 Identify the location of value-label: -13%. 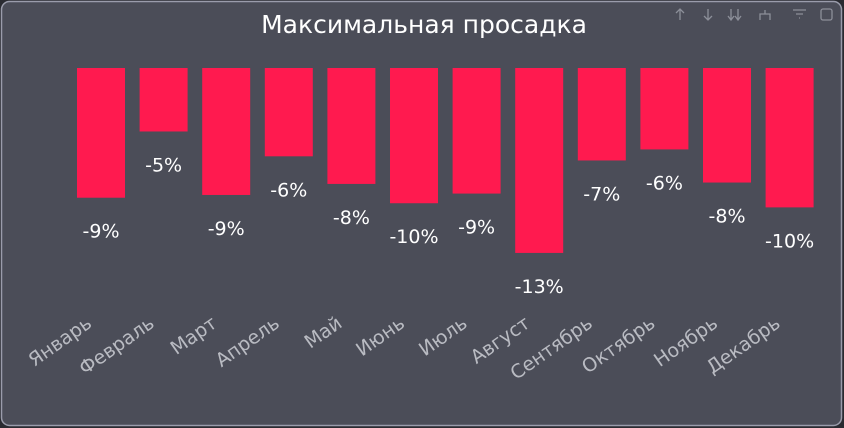
(539, 287).